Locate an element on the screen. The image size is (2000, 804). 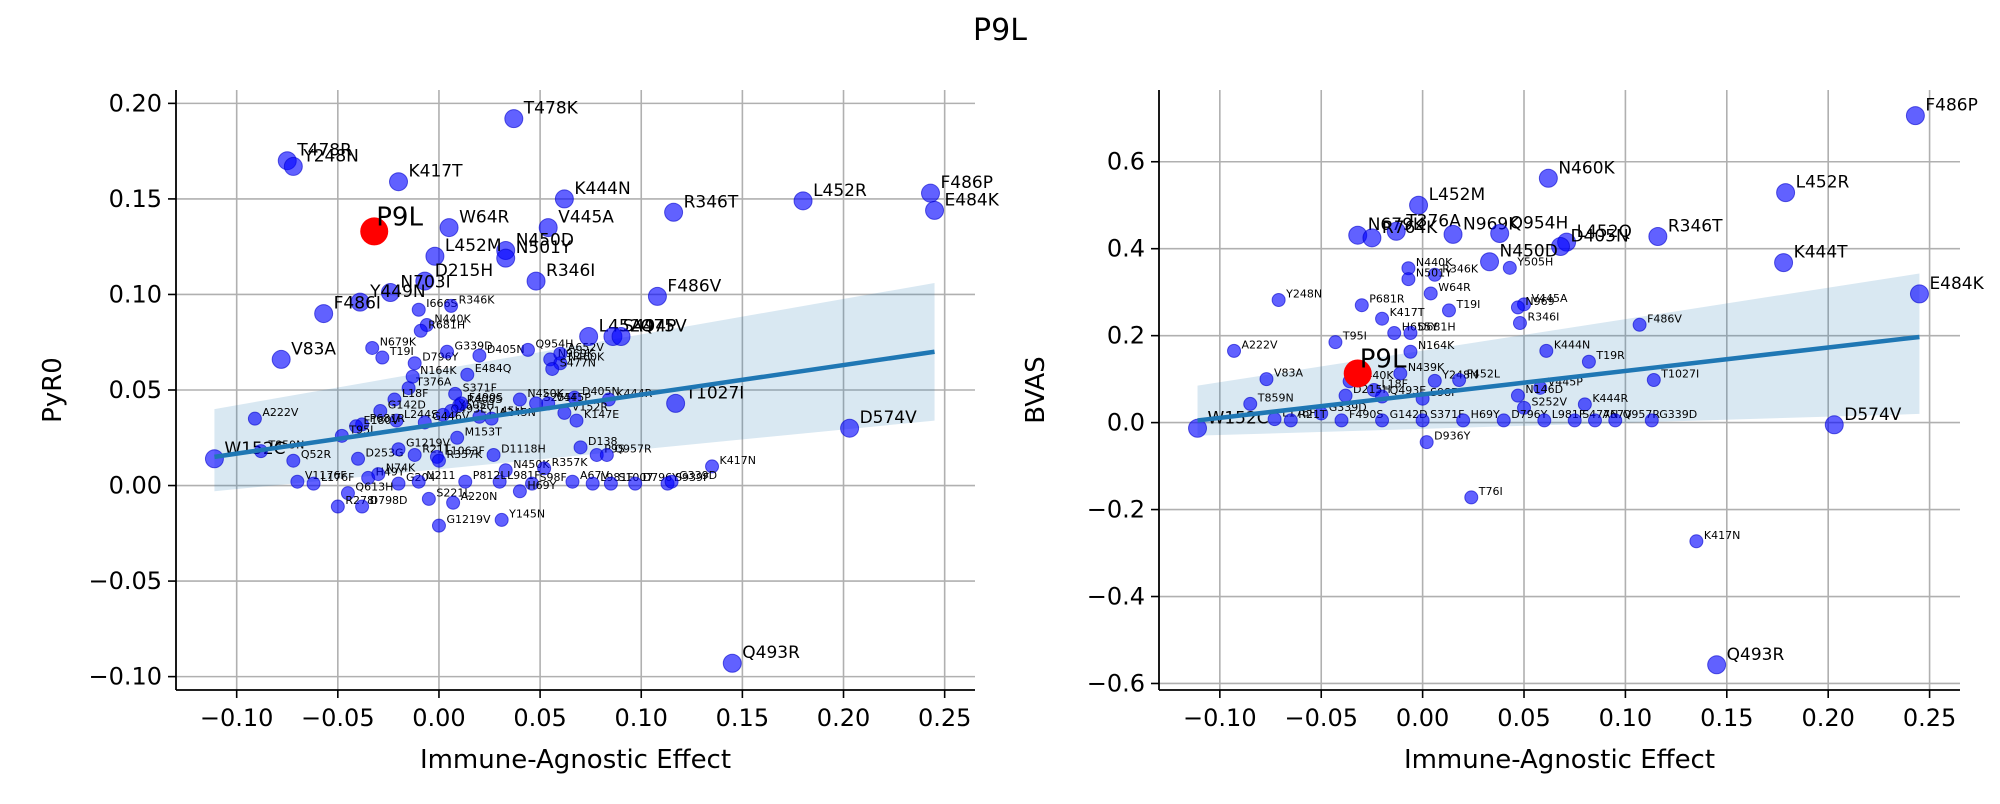
data-point-label: K147E is located at coordinates (601, 414).